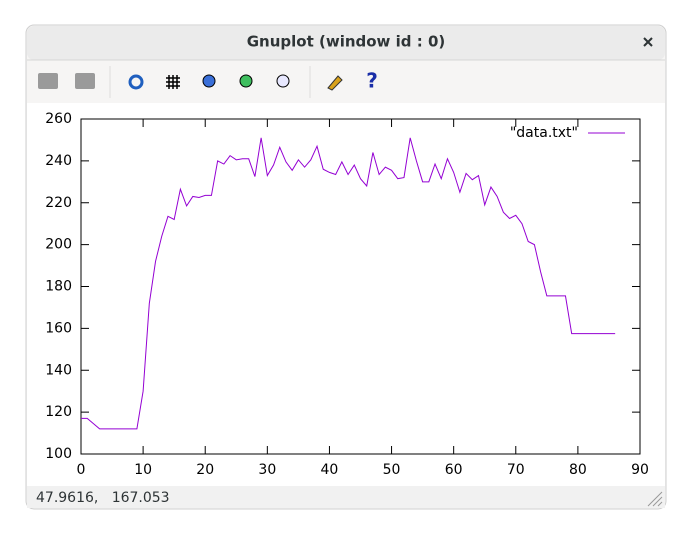  Describe the element at coordinates (283, 81) in the screenshot. I see `autoscale-button` at that location.